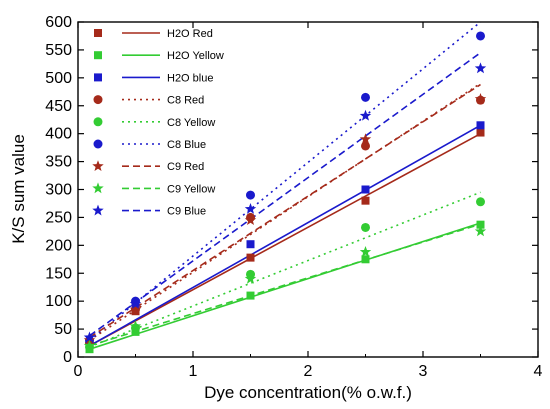  Describe the element at coordinates (193, 371) in the screenshot. I see `x-tick-label-1: 1` at that location.